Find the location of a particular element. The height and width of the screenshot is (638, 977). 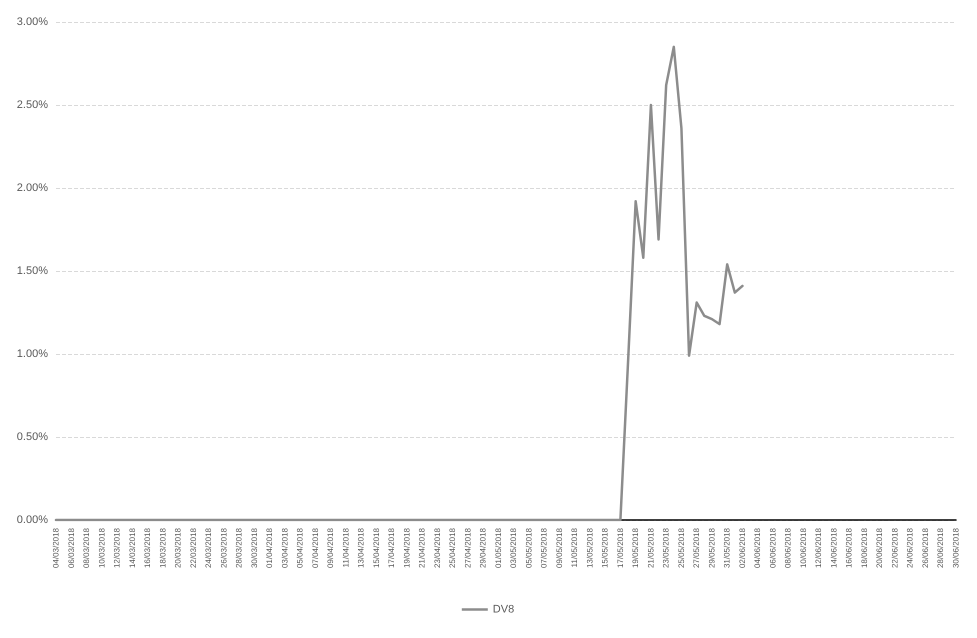

x-tick-label: 28/03/2018 is located at coordinates (239, 547).